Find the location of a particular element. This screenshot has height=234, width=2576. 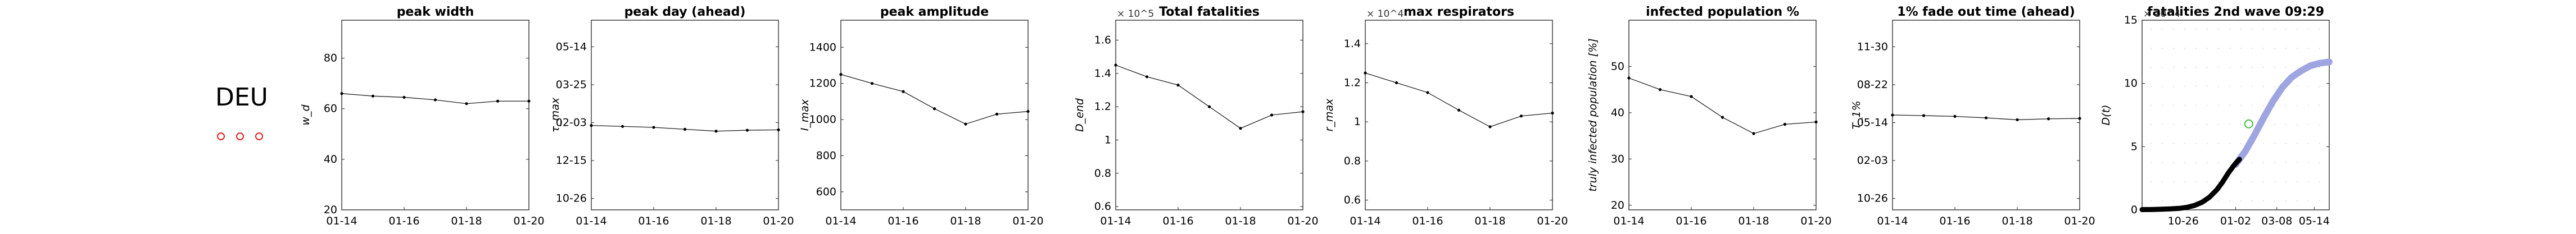

y-tick-label: 1200 is located at coordinates (822, 83).